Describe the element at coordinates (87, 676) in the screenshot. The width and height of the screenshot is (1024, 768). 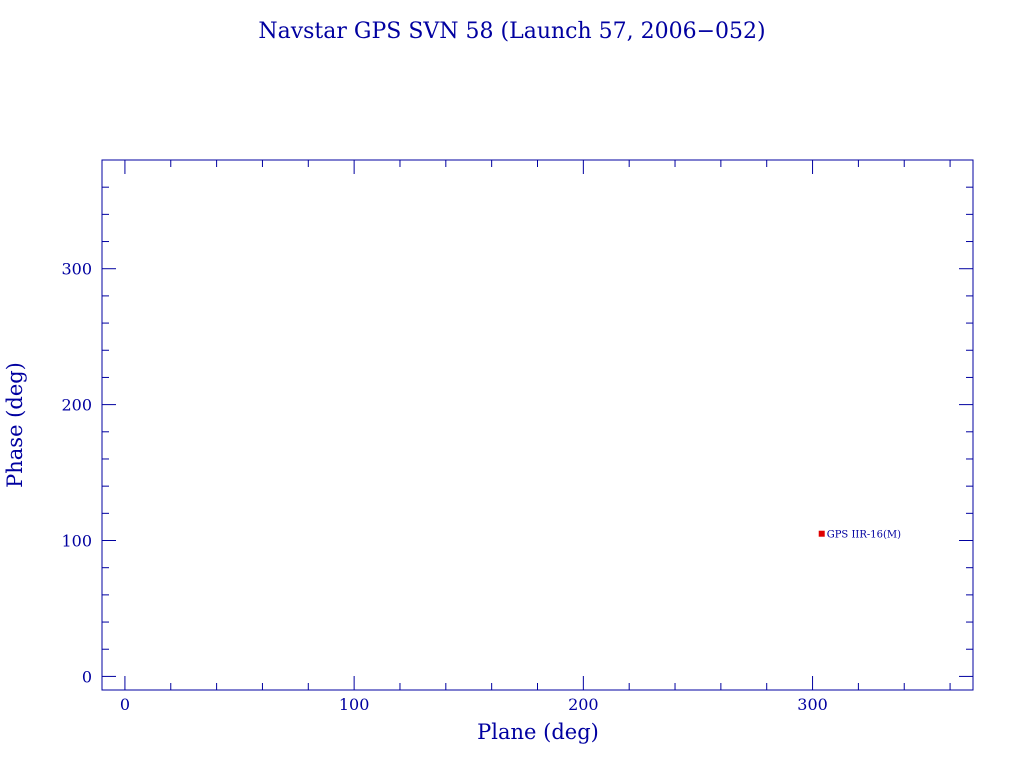
I see `y-tick-label: 0` at that location.